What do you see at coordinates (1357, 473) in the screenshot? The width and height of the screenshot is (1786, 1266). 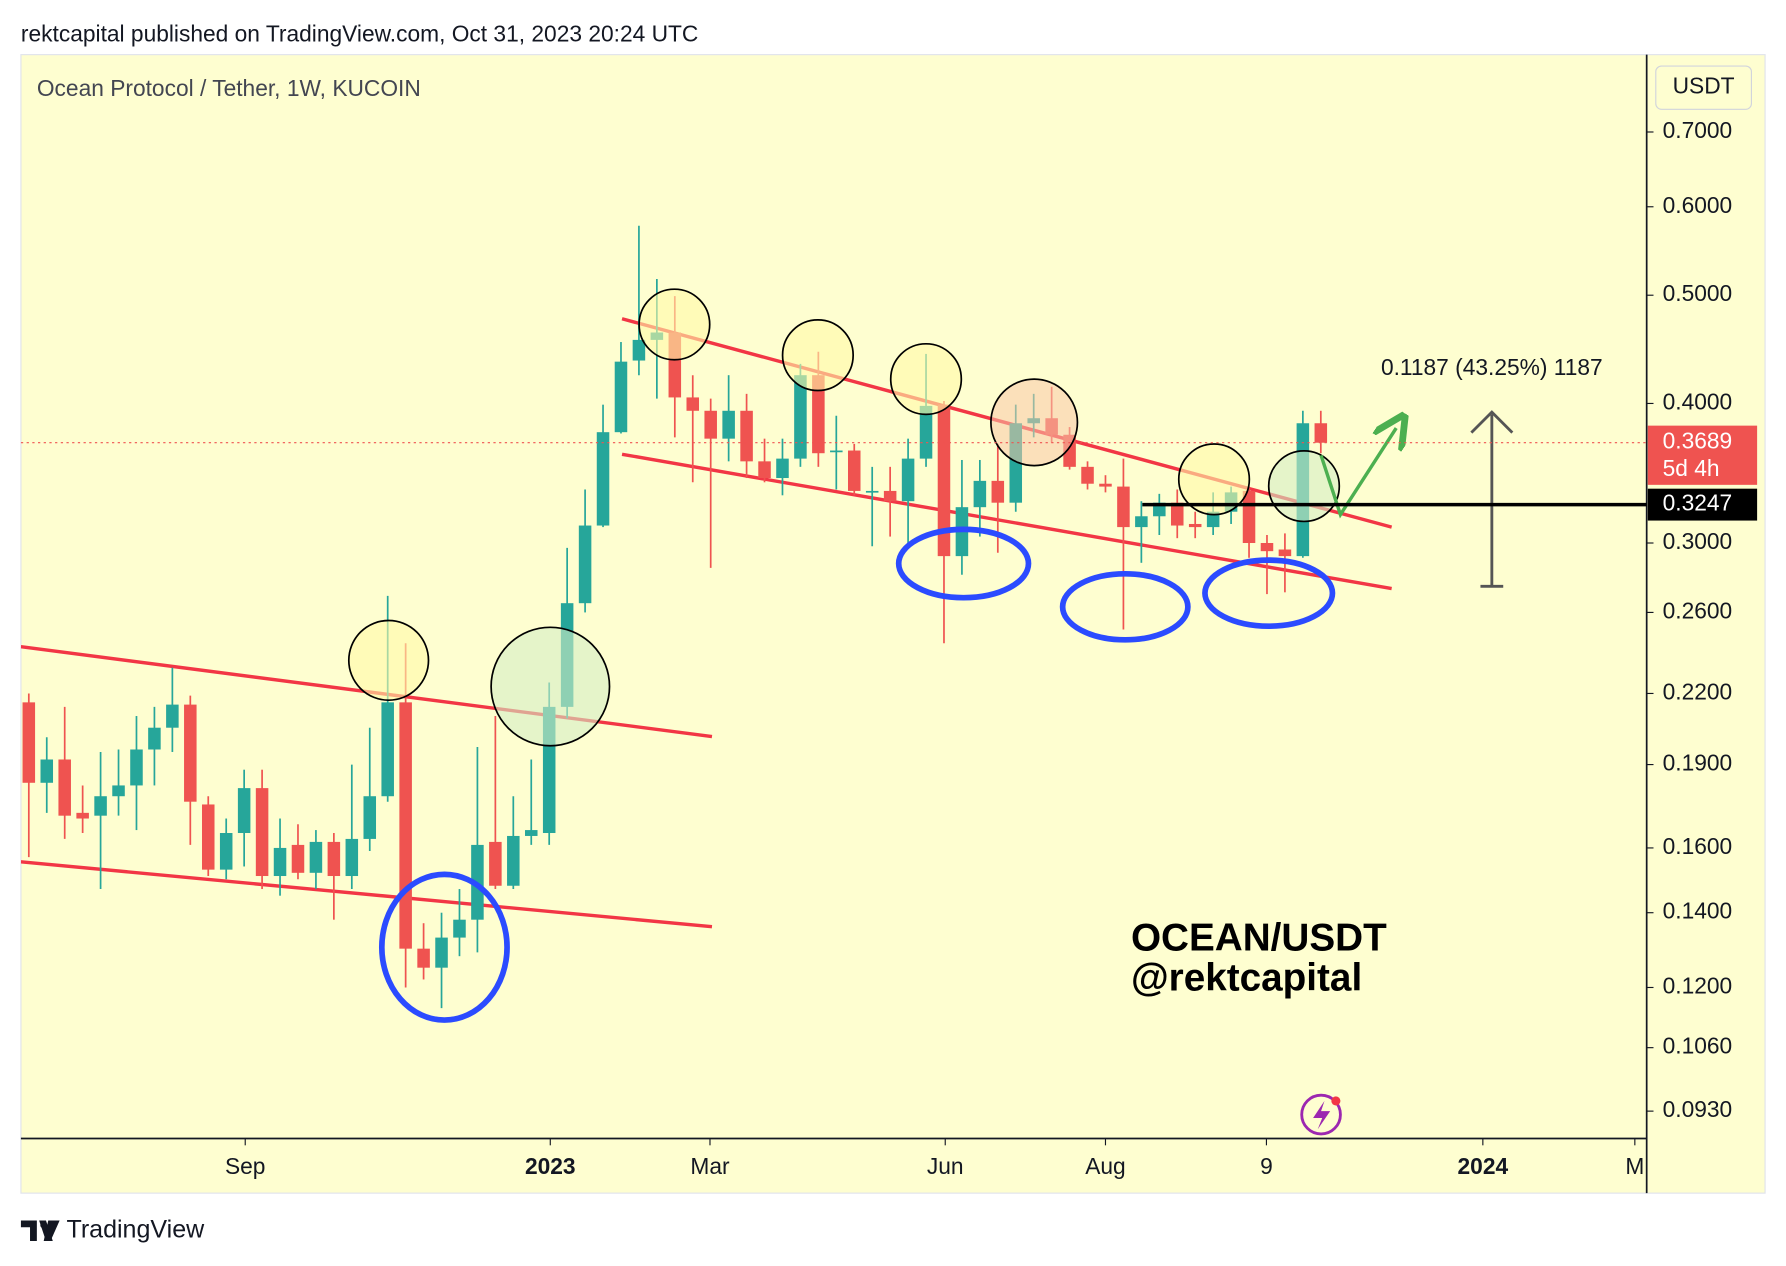 I see `projection-arrow` at bounding box center [1357, 473].